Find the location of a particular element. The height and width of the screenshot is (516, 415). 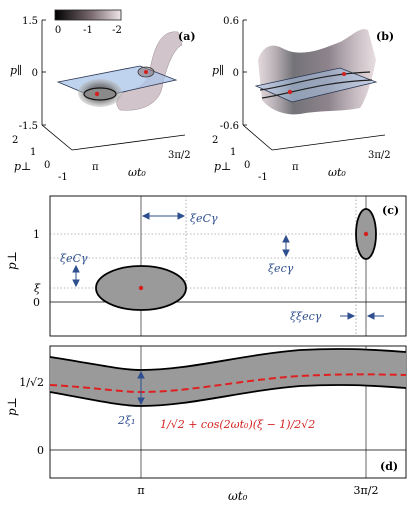

panel-d-width-arrow is located at coordinates (141, 388).